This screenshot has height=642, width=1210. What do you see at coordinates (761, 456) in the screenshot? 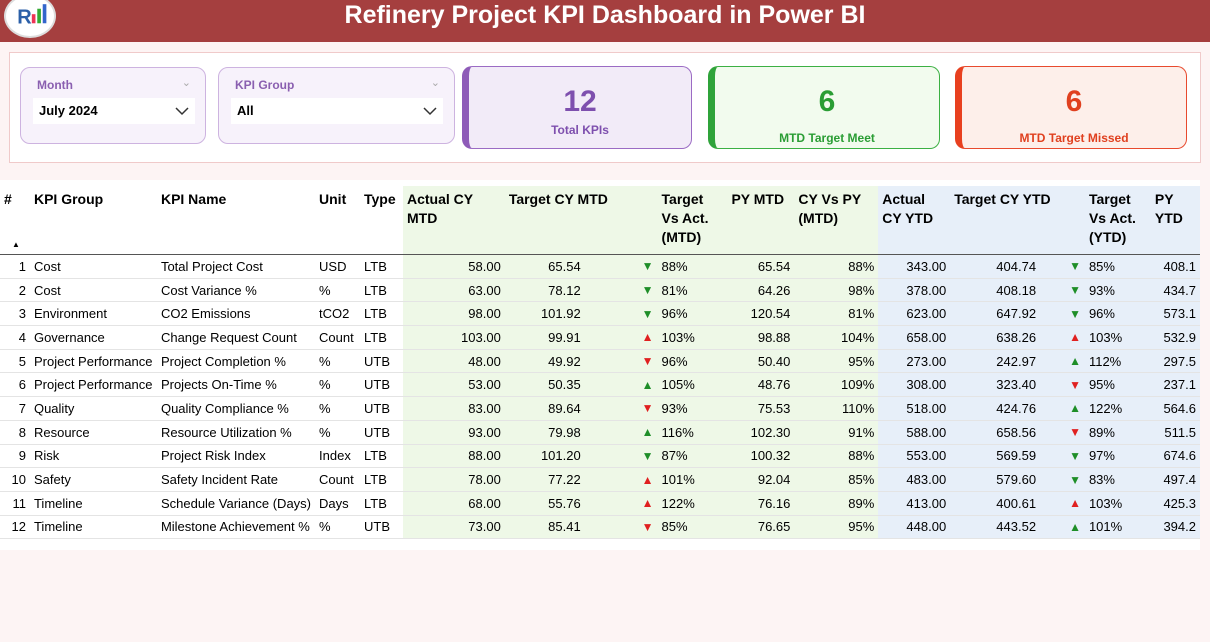
I see `table-cell: 100.32` at bounding box center [761, 456].